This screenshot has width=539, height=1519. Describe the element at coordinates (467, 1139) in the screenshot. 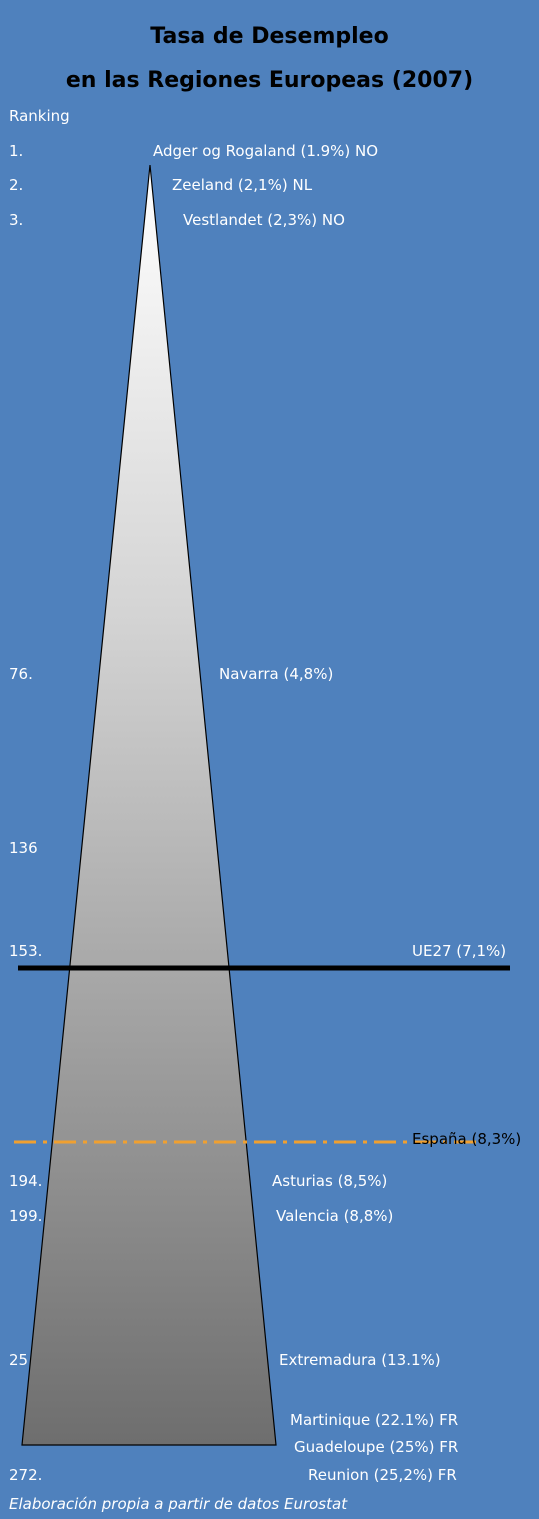

I see `region-label-espana: España (8,3%)` at that location.